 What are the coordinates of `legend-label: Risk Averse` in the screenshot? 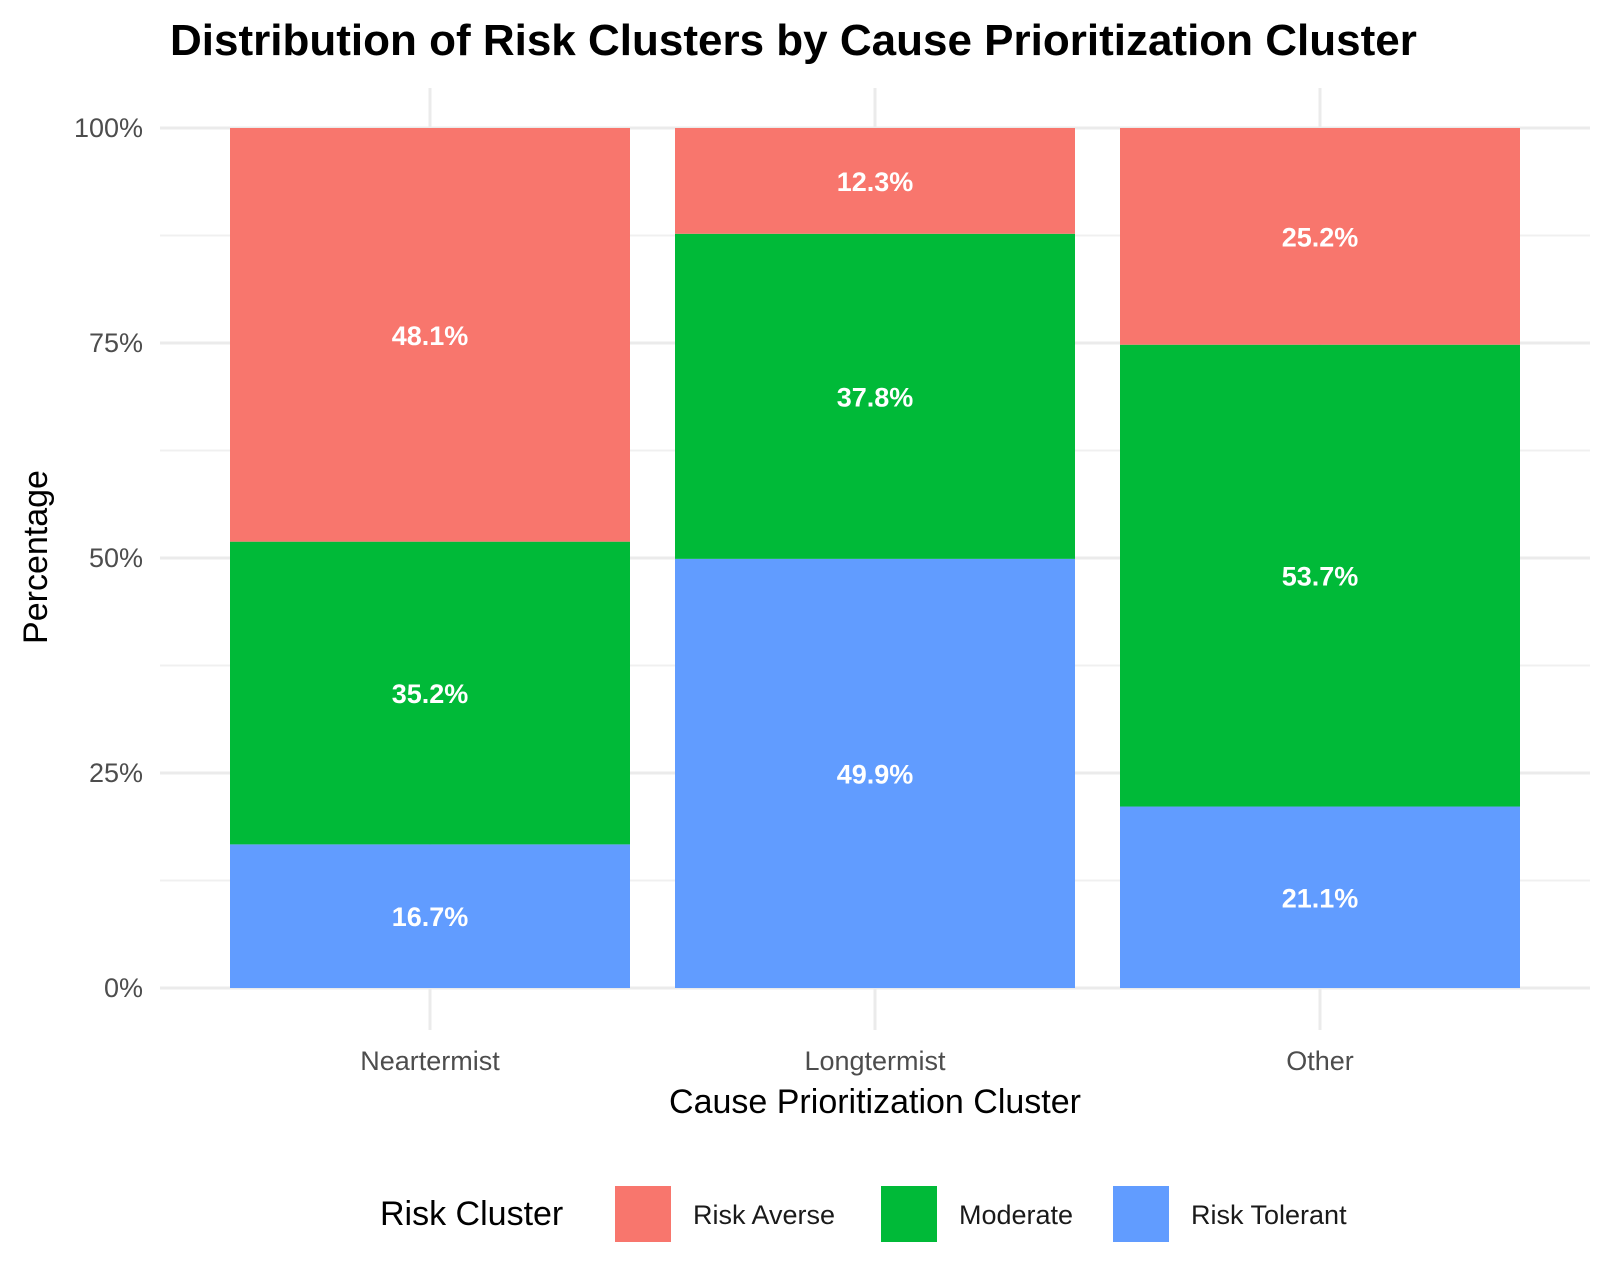 It's located at (764, 1215).